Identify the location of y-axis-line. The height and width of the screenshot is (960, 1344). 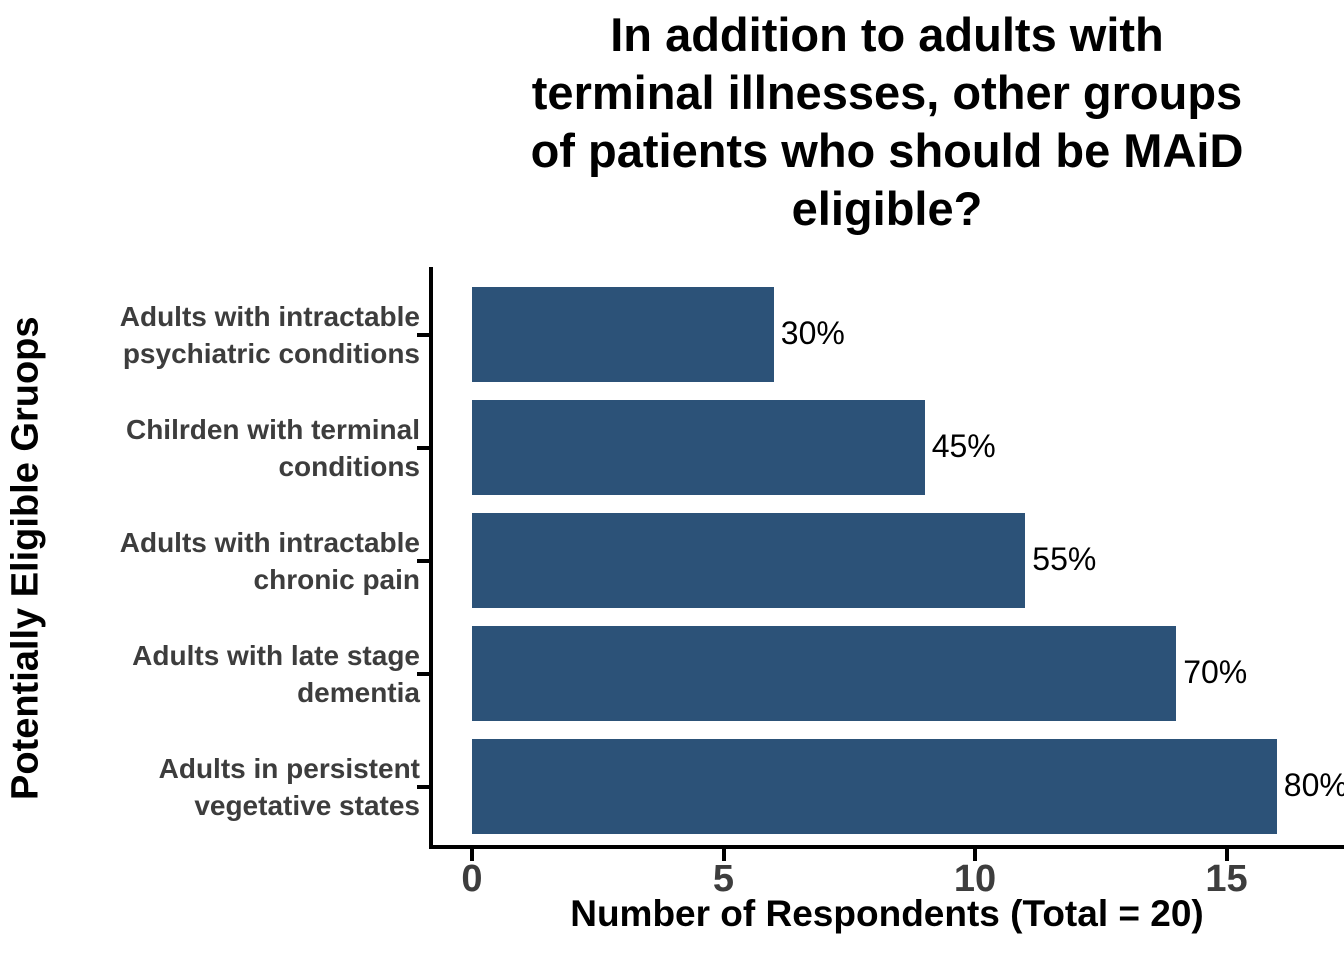
(431, 558).